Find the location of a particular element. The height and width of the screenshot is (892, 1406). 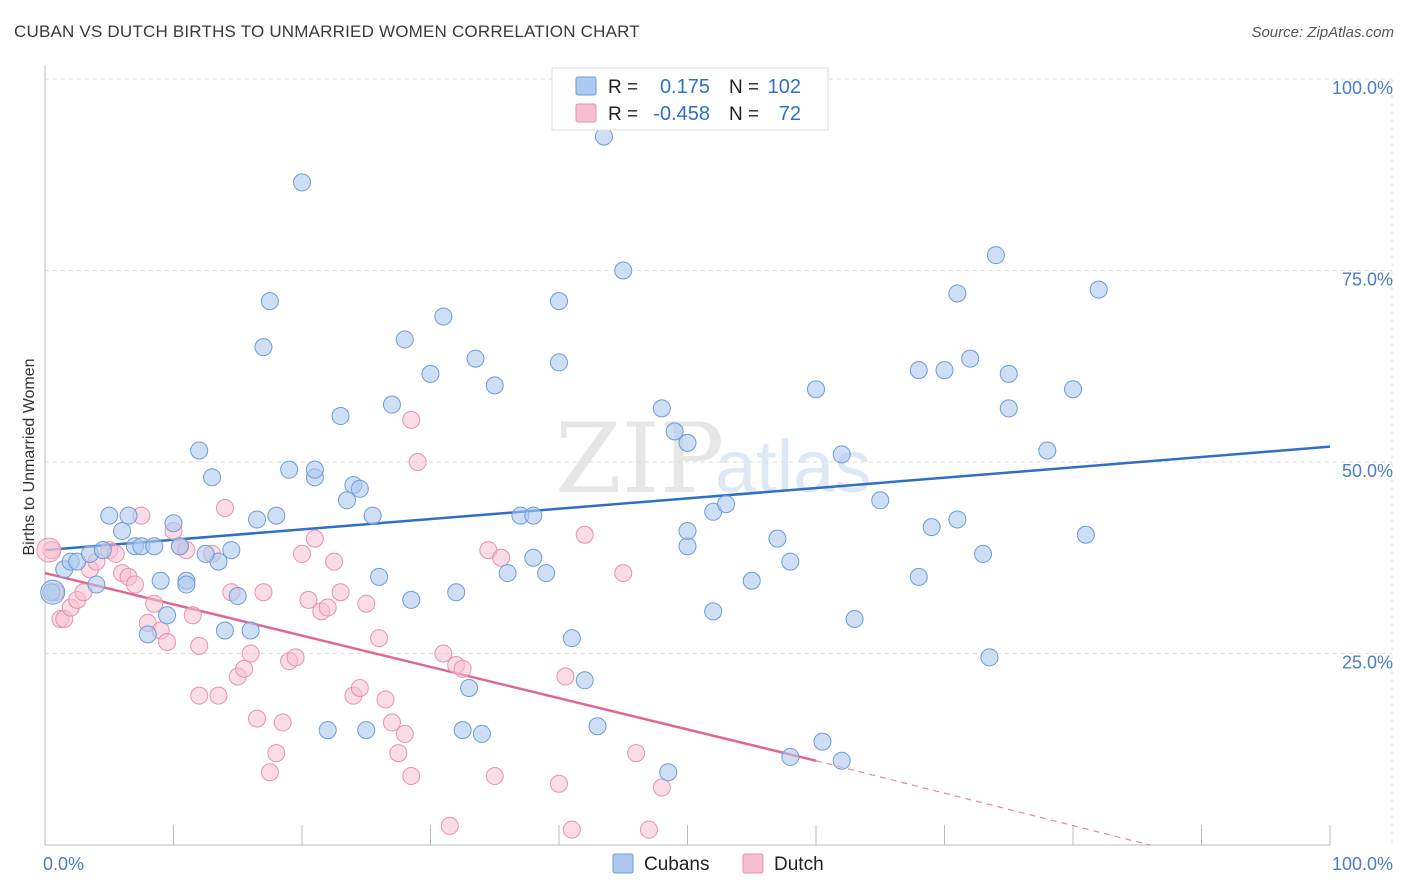

legend-r-value-dutch: -0.458 is located at coordinates (681, 114).